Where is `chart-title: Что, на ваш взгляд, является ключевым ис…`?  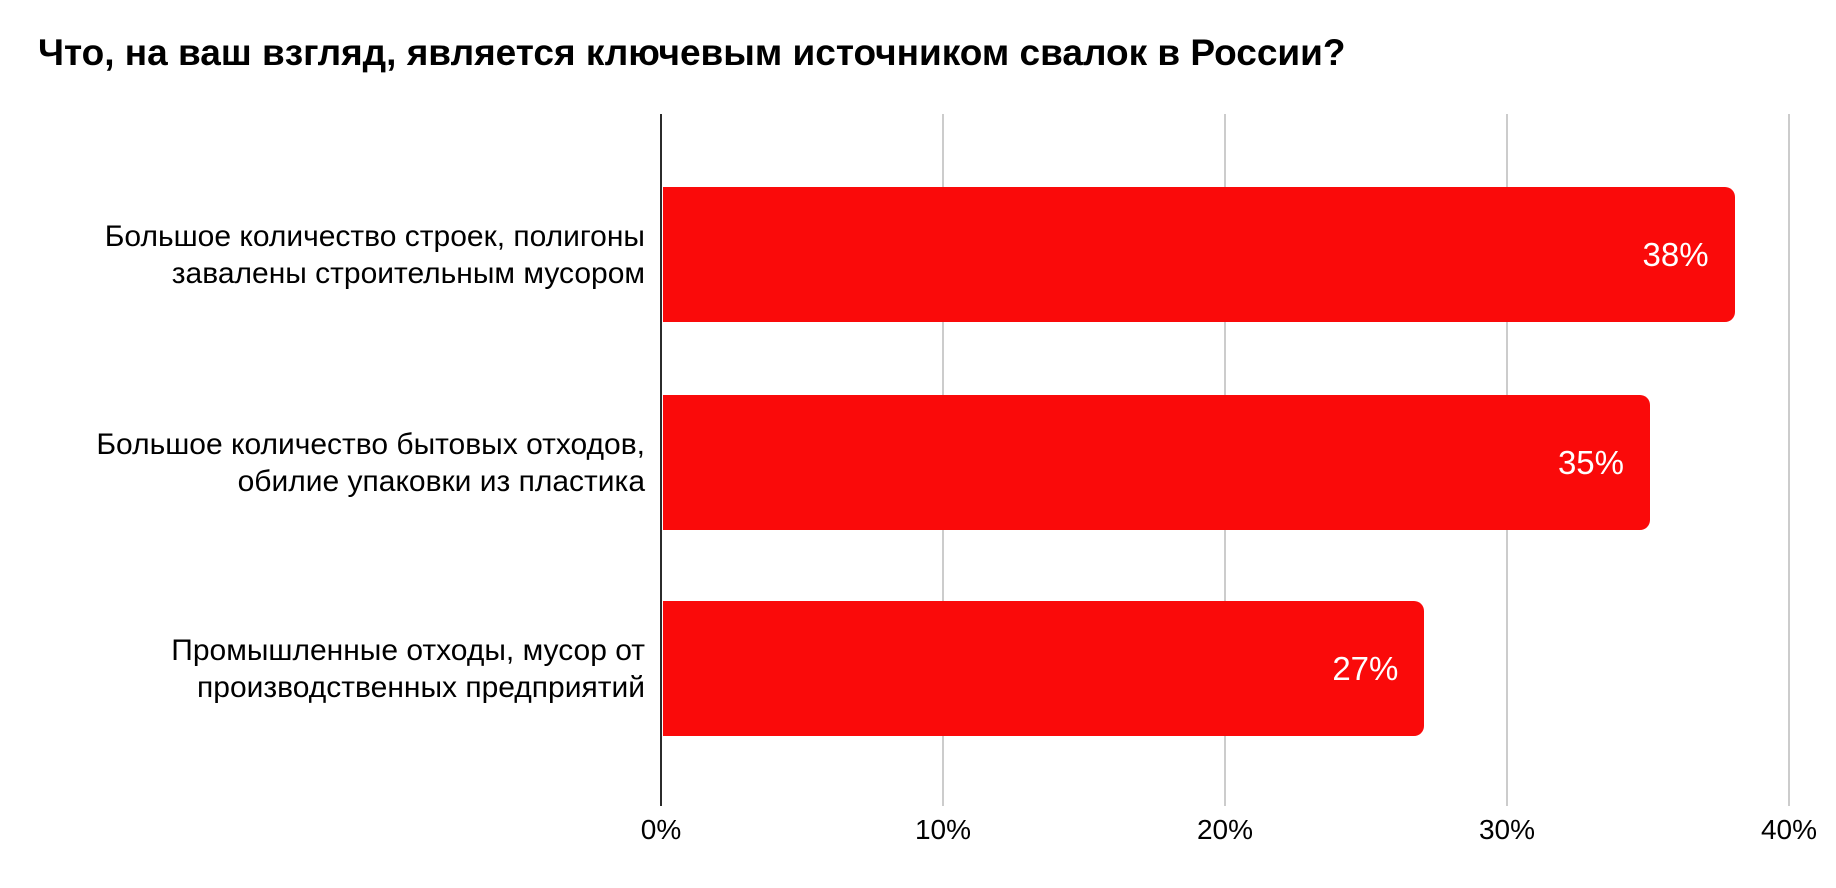
chart-title: Что, на ваш взгляд, является ключевым ис… is located at coordinates (692, 52).